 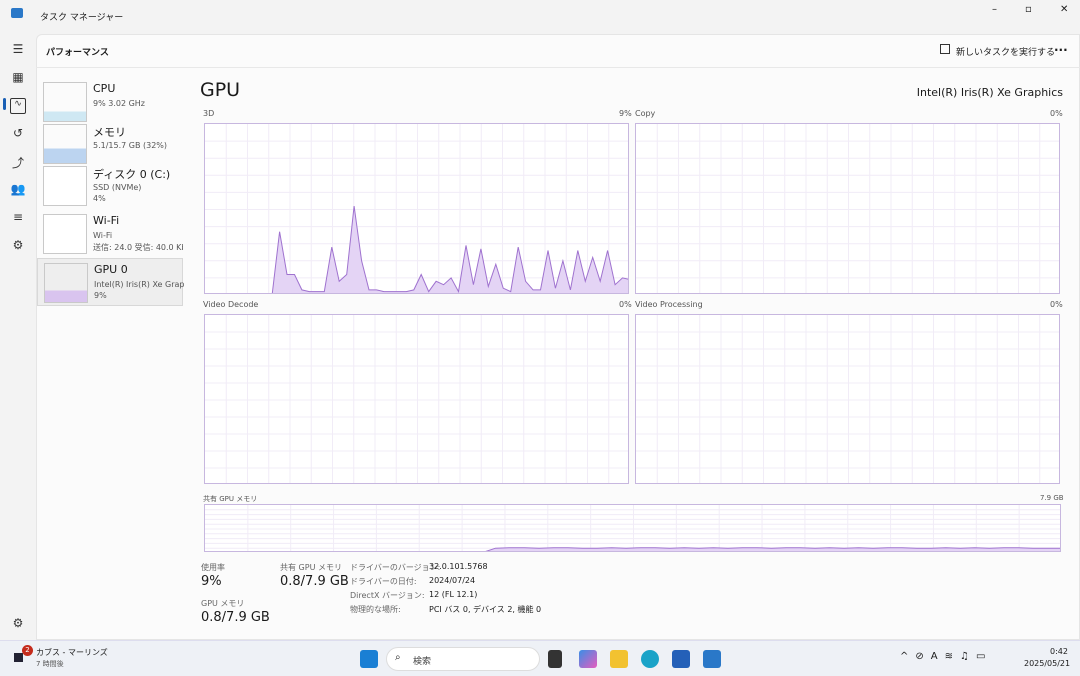 What do you see at coordinates (65, 102) in the screenshot?
I see `cpu-thumbnail` at bounding box center [65, 102].